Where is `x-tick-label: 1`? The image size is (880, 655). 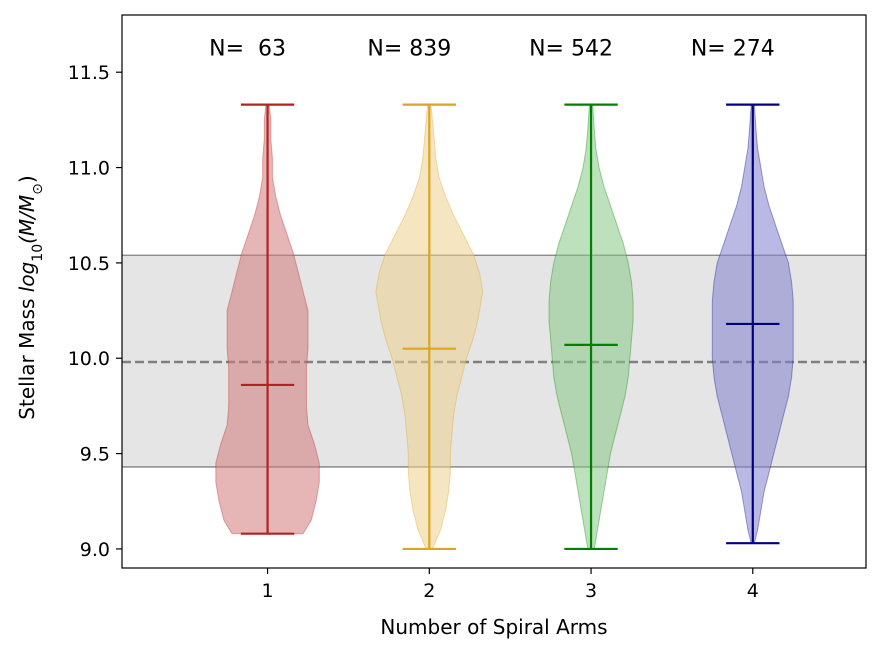
x-tick-label: 1 is located at coordinates (268, 591).